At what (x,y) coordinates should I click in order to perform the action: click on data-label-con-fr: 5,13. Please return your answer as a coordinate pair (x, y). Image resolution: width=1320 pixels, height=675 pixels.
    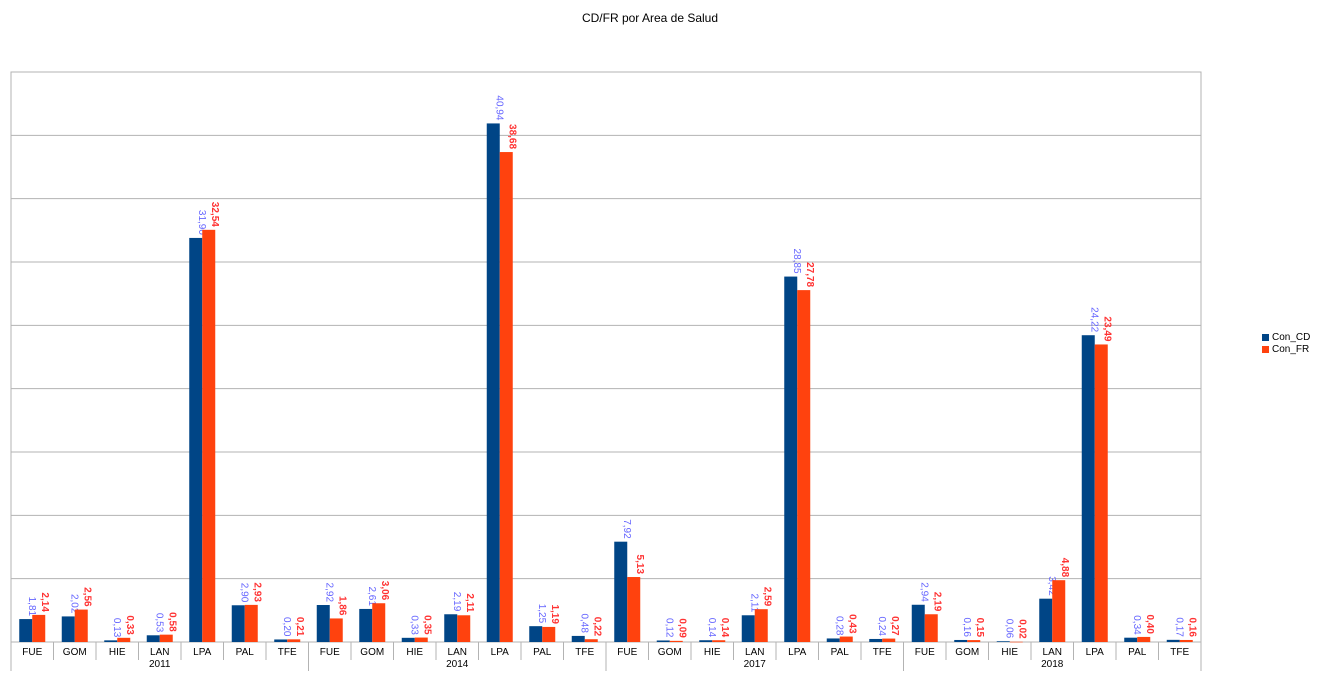
    Looking at the image, I should click on (639, 565).